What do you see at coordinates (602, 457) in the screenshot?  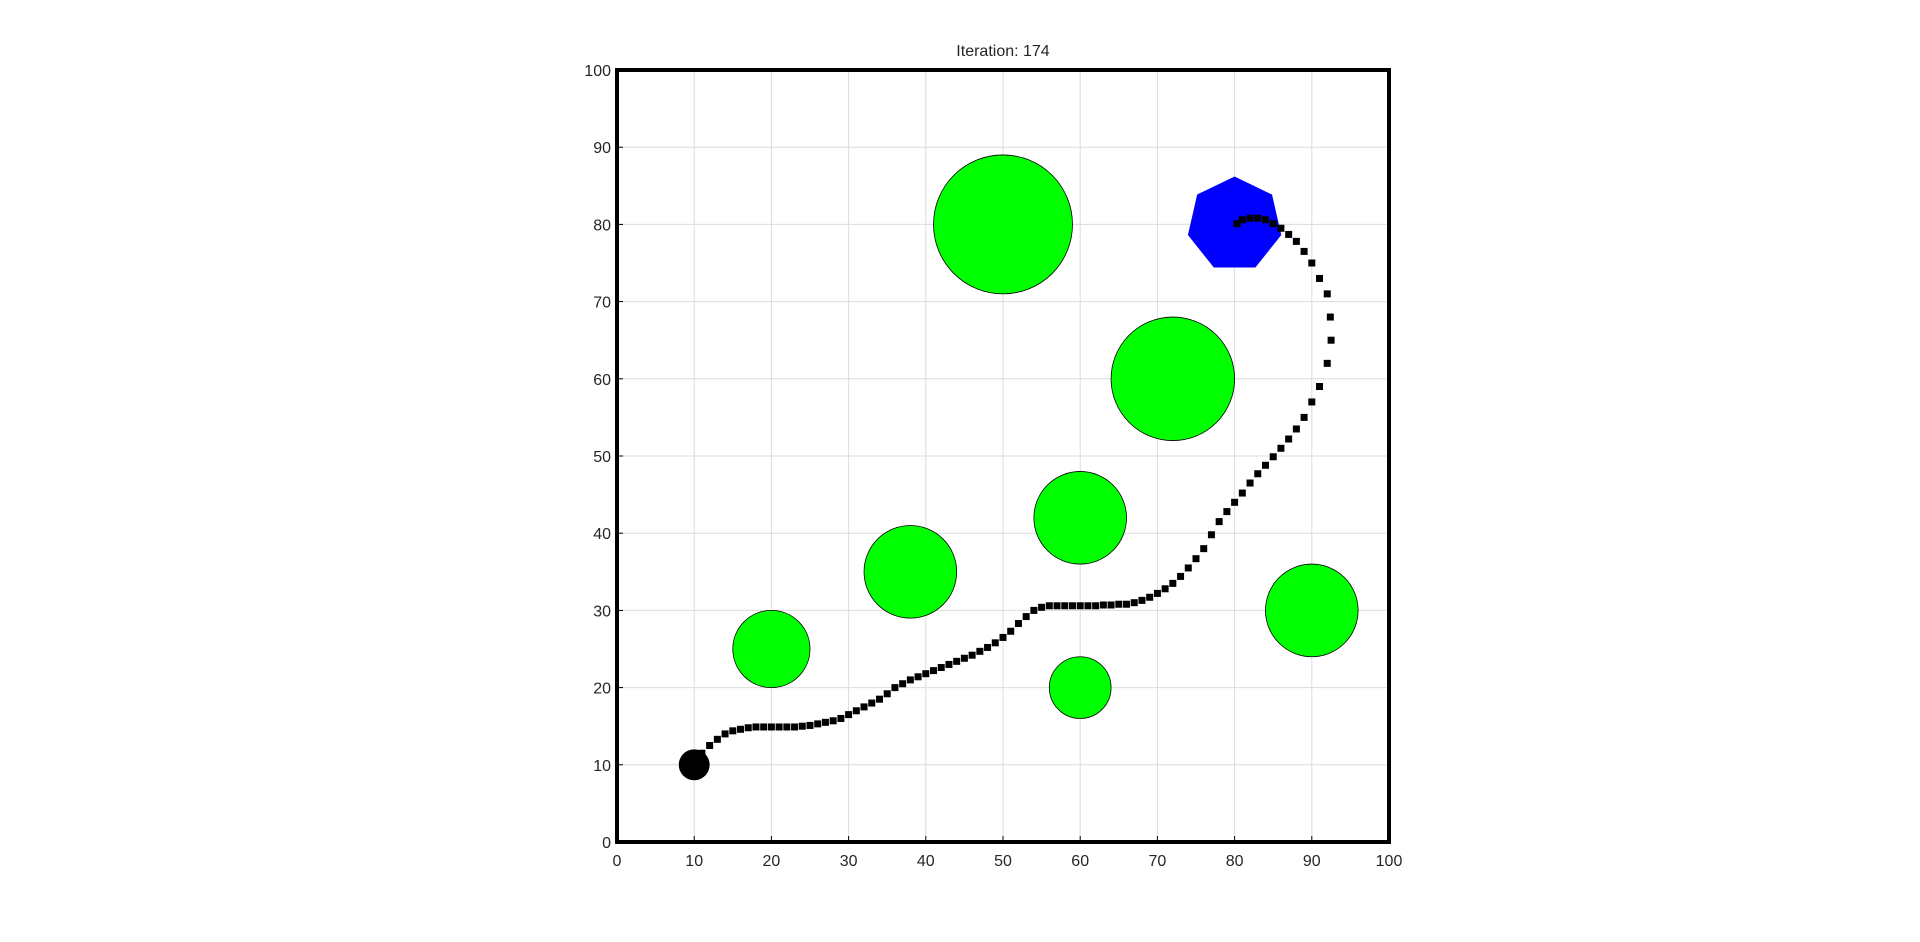 I see `y-tick-label: 50` at bounding box center [602, 457].